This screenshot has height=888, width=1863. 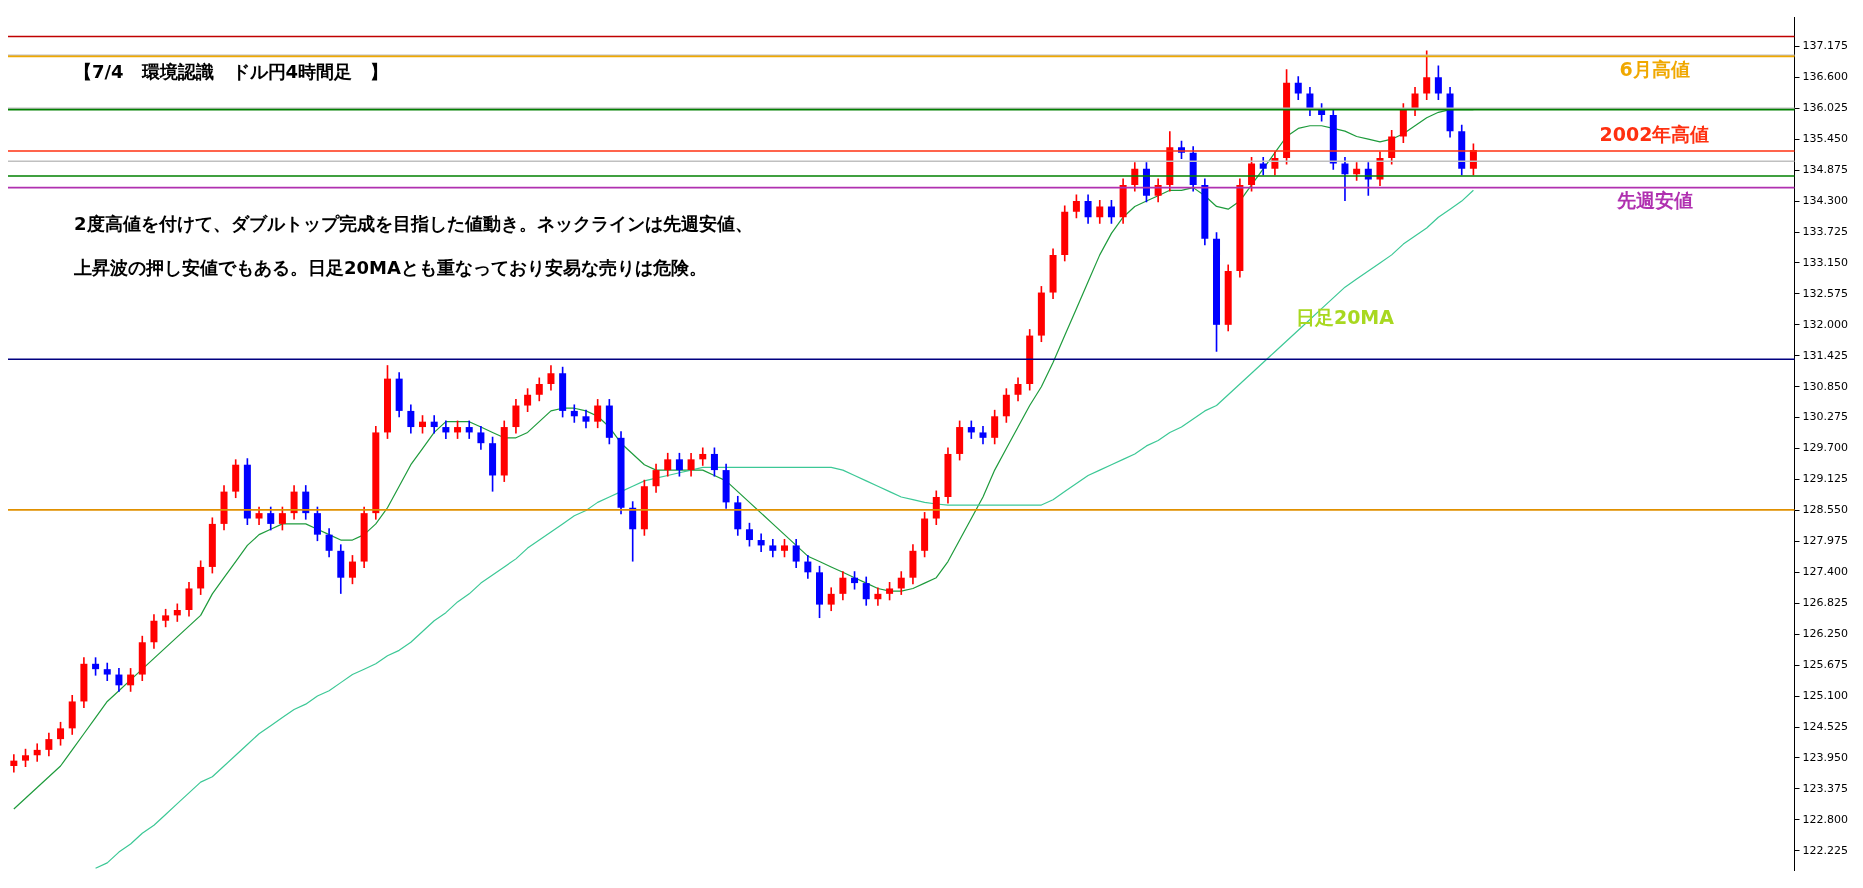 What do you see at coordinates (1825, 77) in the screenshot?
I see `y-tick-label: 136.600` at bounding box center [1825, 77].